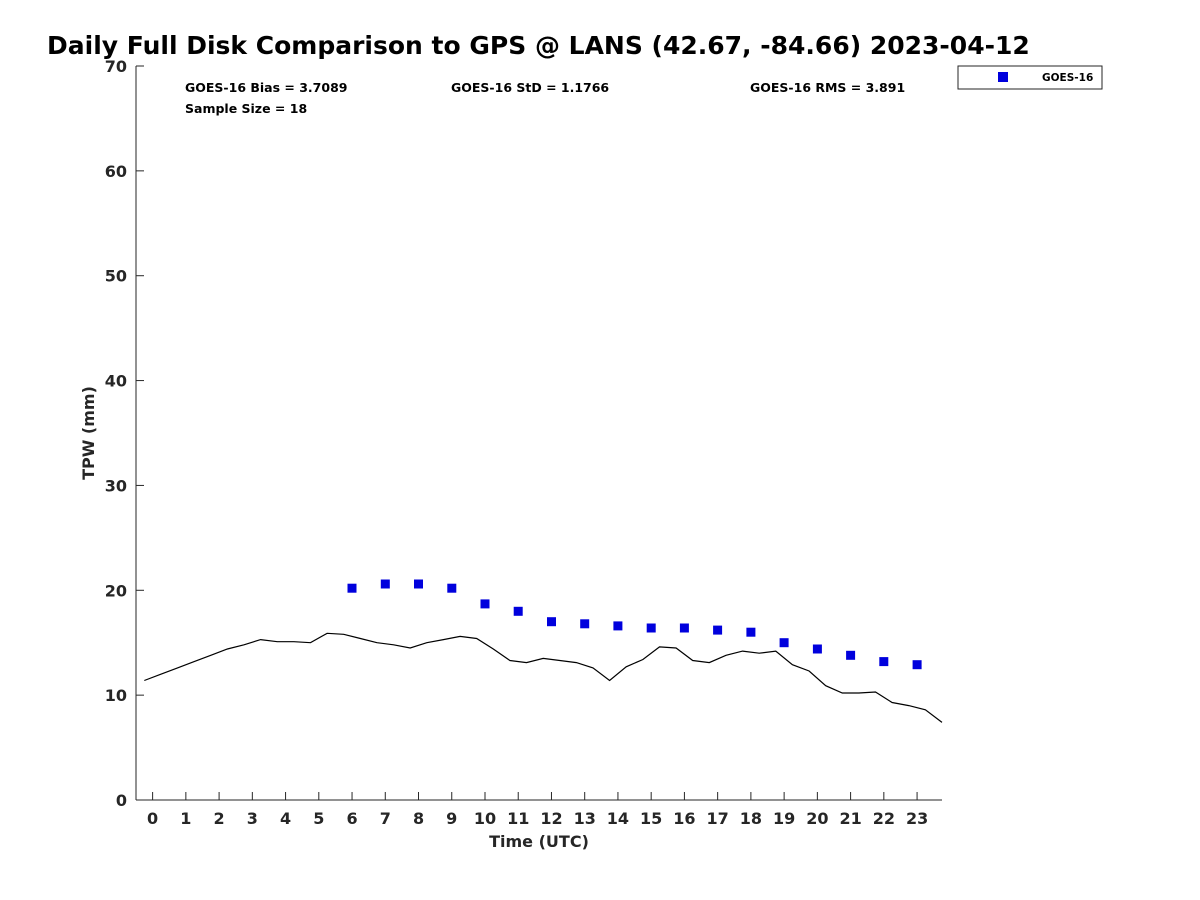 The width and height of the screenshot is (1200, 900). I want to click on y-tick-label: 60, so click(116, 171).